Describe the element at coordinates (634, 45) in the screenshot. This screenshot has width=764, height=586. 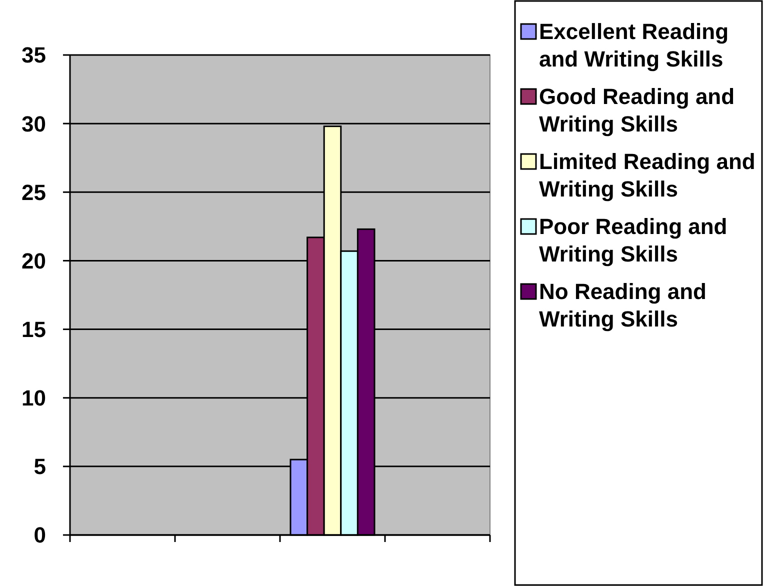
I see `legend-label: Excellent Reading and Writing Skills` at that location.